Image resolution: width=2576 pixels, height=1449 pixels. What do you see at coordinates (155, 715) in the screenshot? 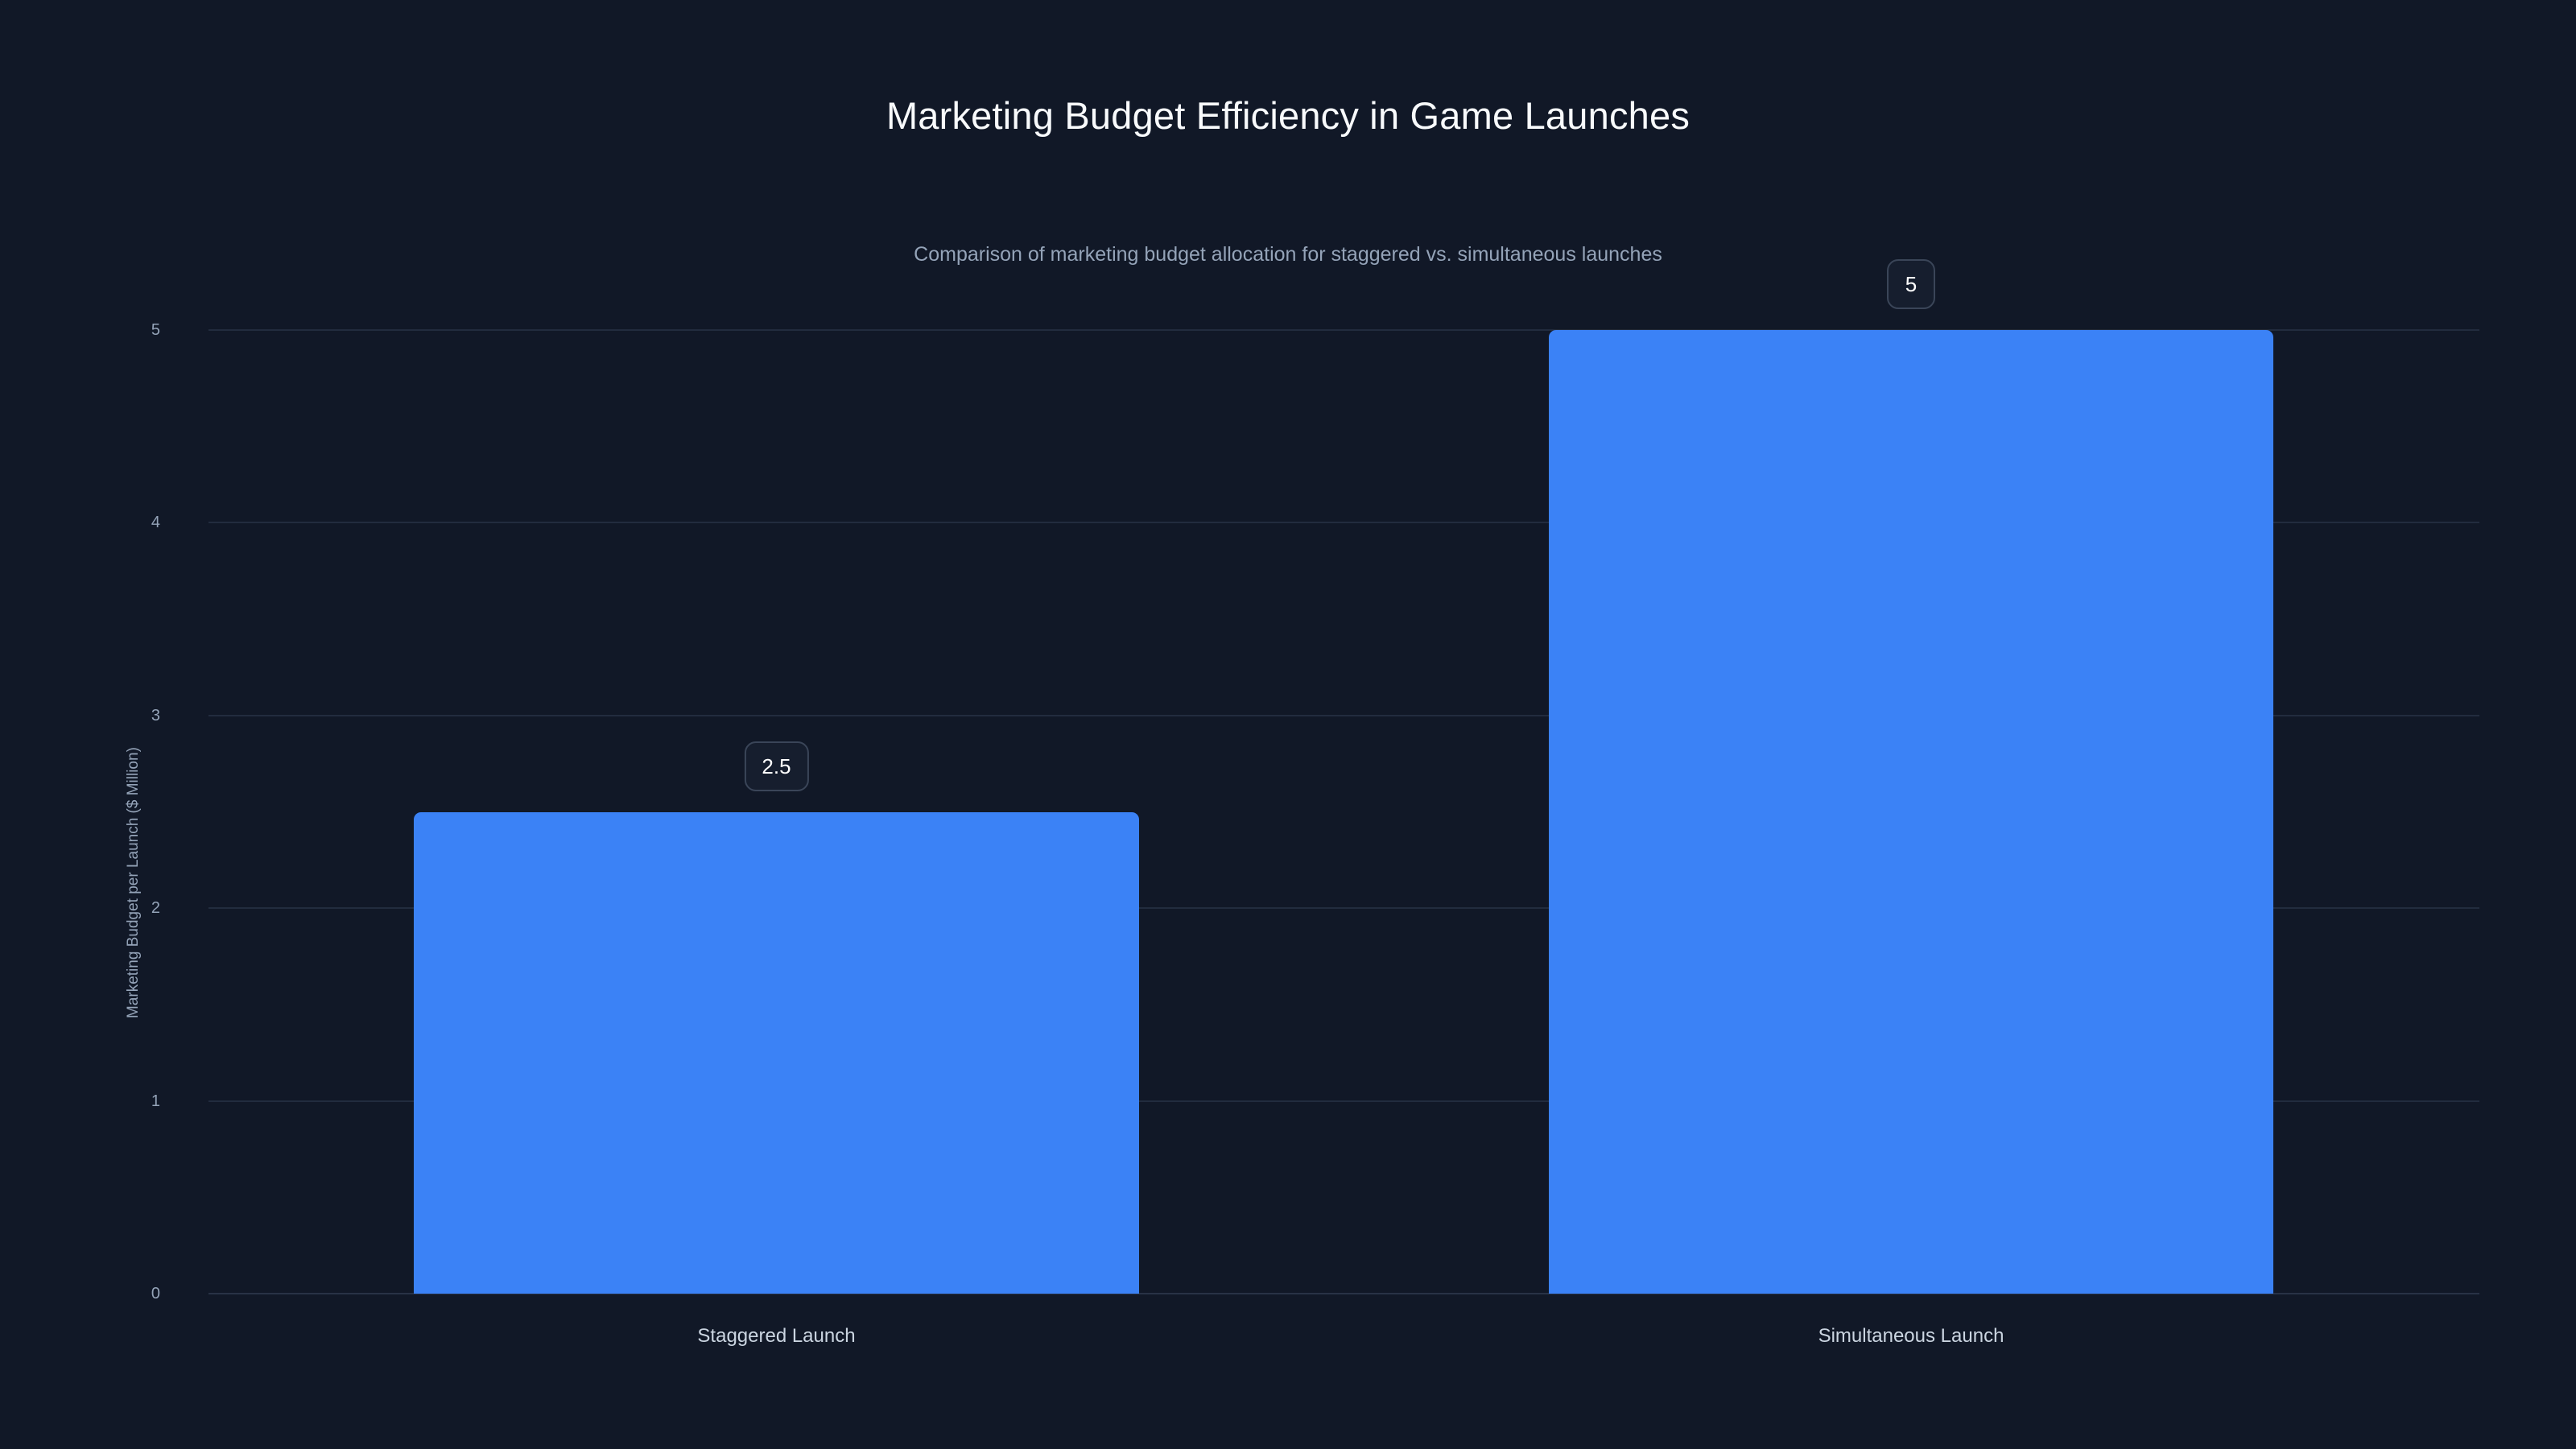
I see `y-axis-tick-label: 3` at bounding box center [155, 715].